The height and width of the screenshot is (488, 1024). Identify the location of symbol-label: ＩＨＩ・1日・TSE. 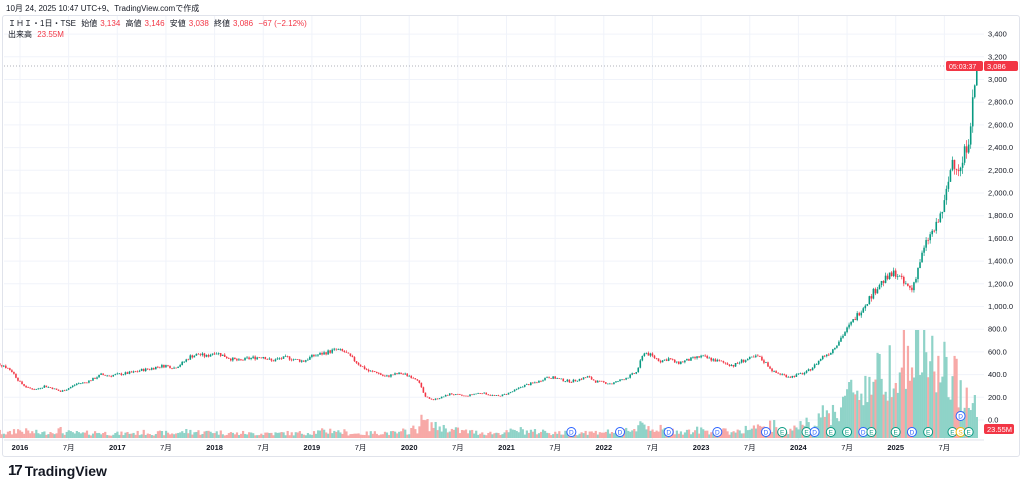
(42, 23).